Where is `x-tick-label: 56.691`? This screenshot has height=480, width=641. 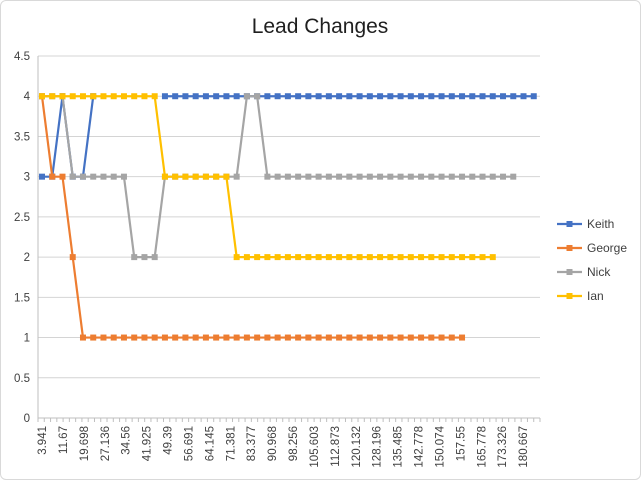
x-tick-label: 56.691 is located at coordinates (189, 443).